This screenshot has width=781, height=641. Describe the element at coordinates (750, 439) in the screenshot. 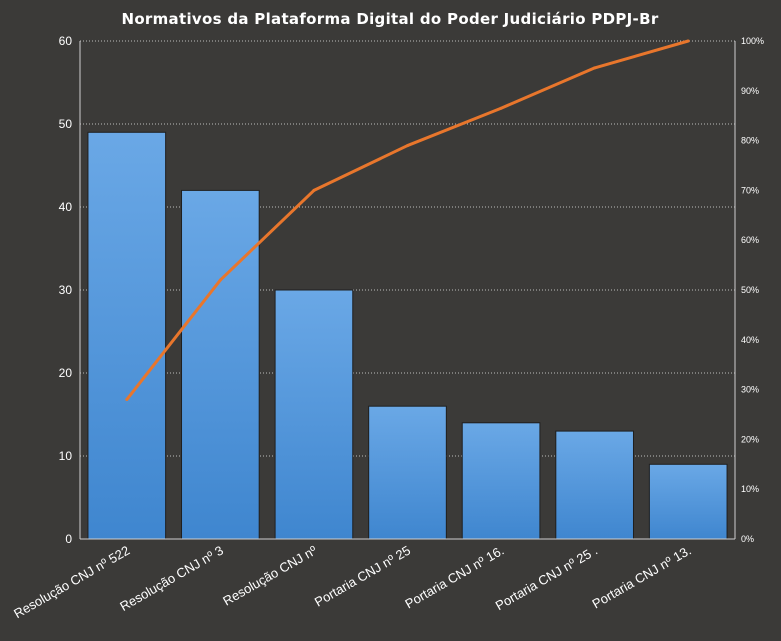

I see `y2-tick-label: 20%` at that location.